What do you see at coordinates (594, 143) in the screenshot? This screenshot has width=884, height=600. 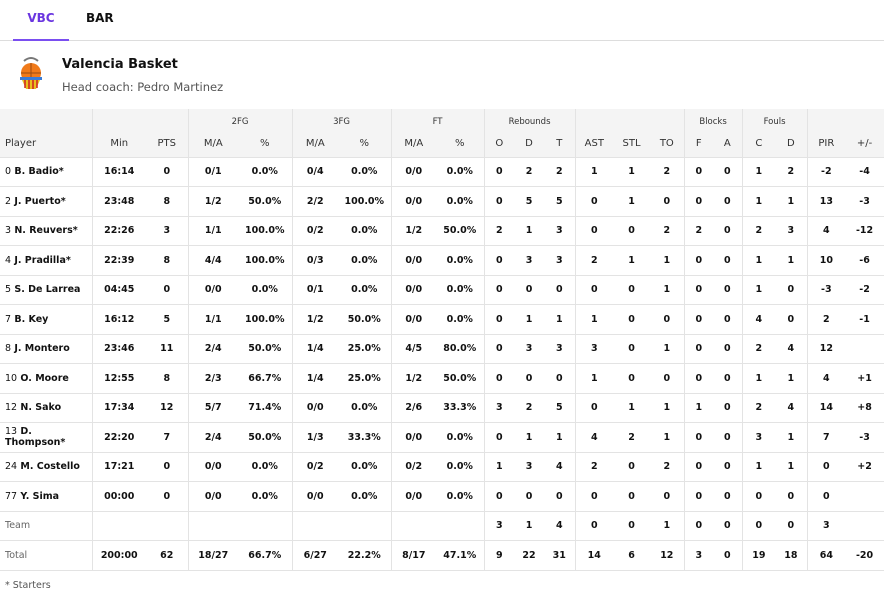 I see `column-header: AST` at bounding box center [594, 143].